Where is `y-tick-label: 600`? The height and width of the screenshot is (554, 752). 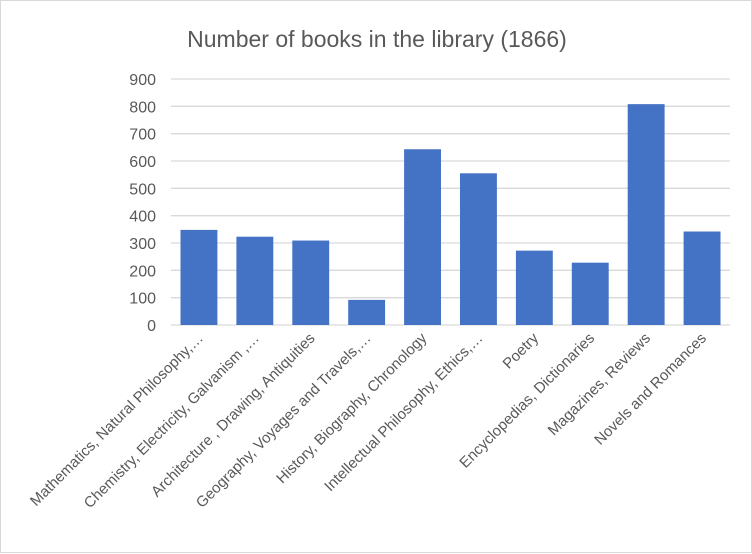
y-tick-label: 600 is located at coordinates (142, 162).